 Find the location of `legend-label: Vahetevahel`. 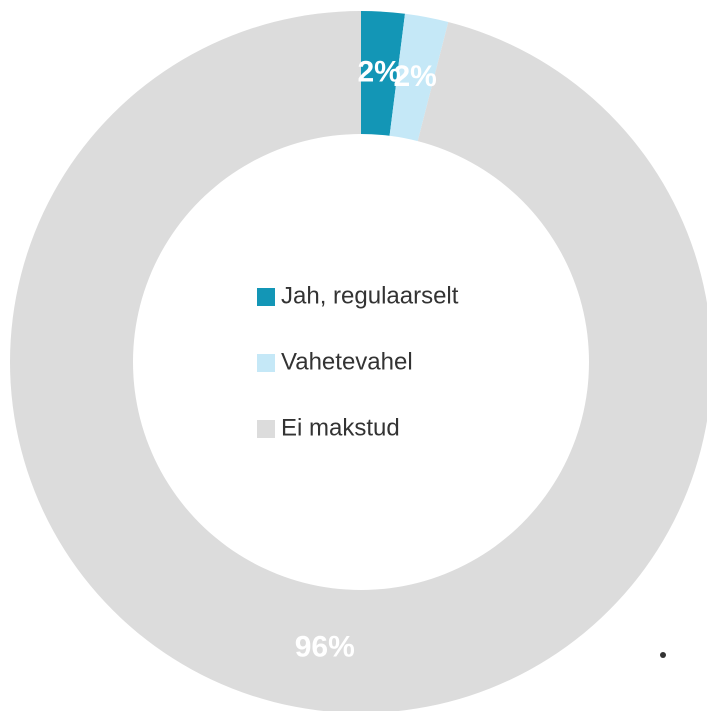

legend-label: Vahetevahel is located at coordinates (347, 361).